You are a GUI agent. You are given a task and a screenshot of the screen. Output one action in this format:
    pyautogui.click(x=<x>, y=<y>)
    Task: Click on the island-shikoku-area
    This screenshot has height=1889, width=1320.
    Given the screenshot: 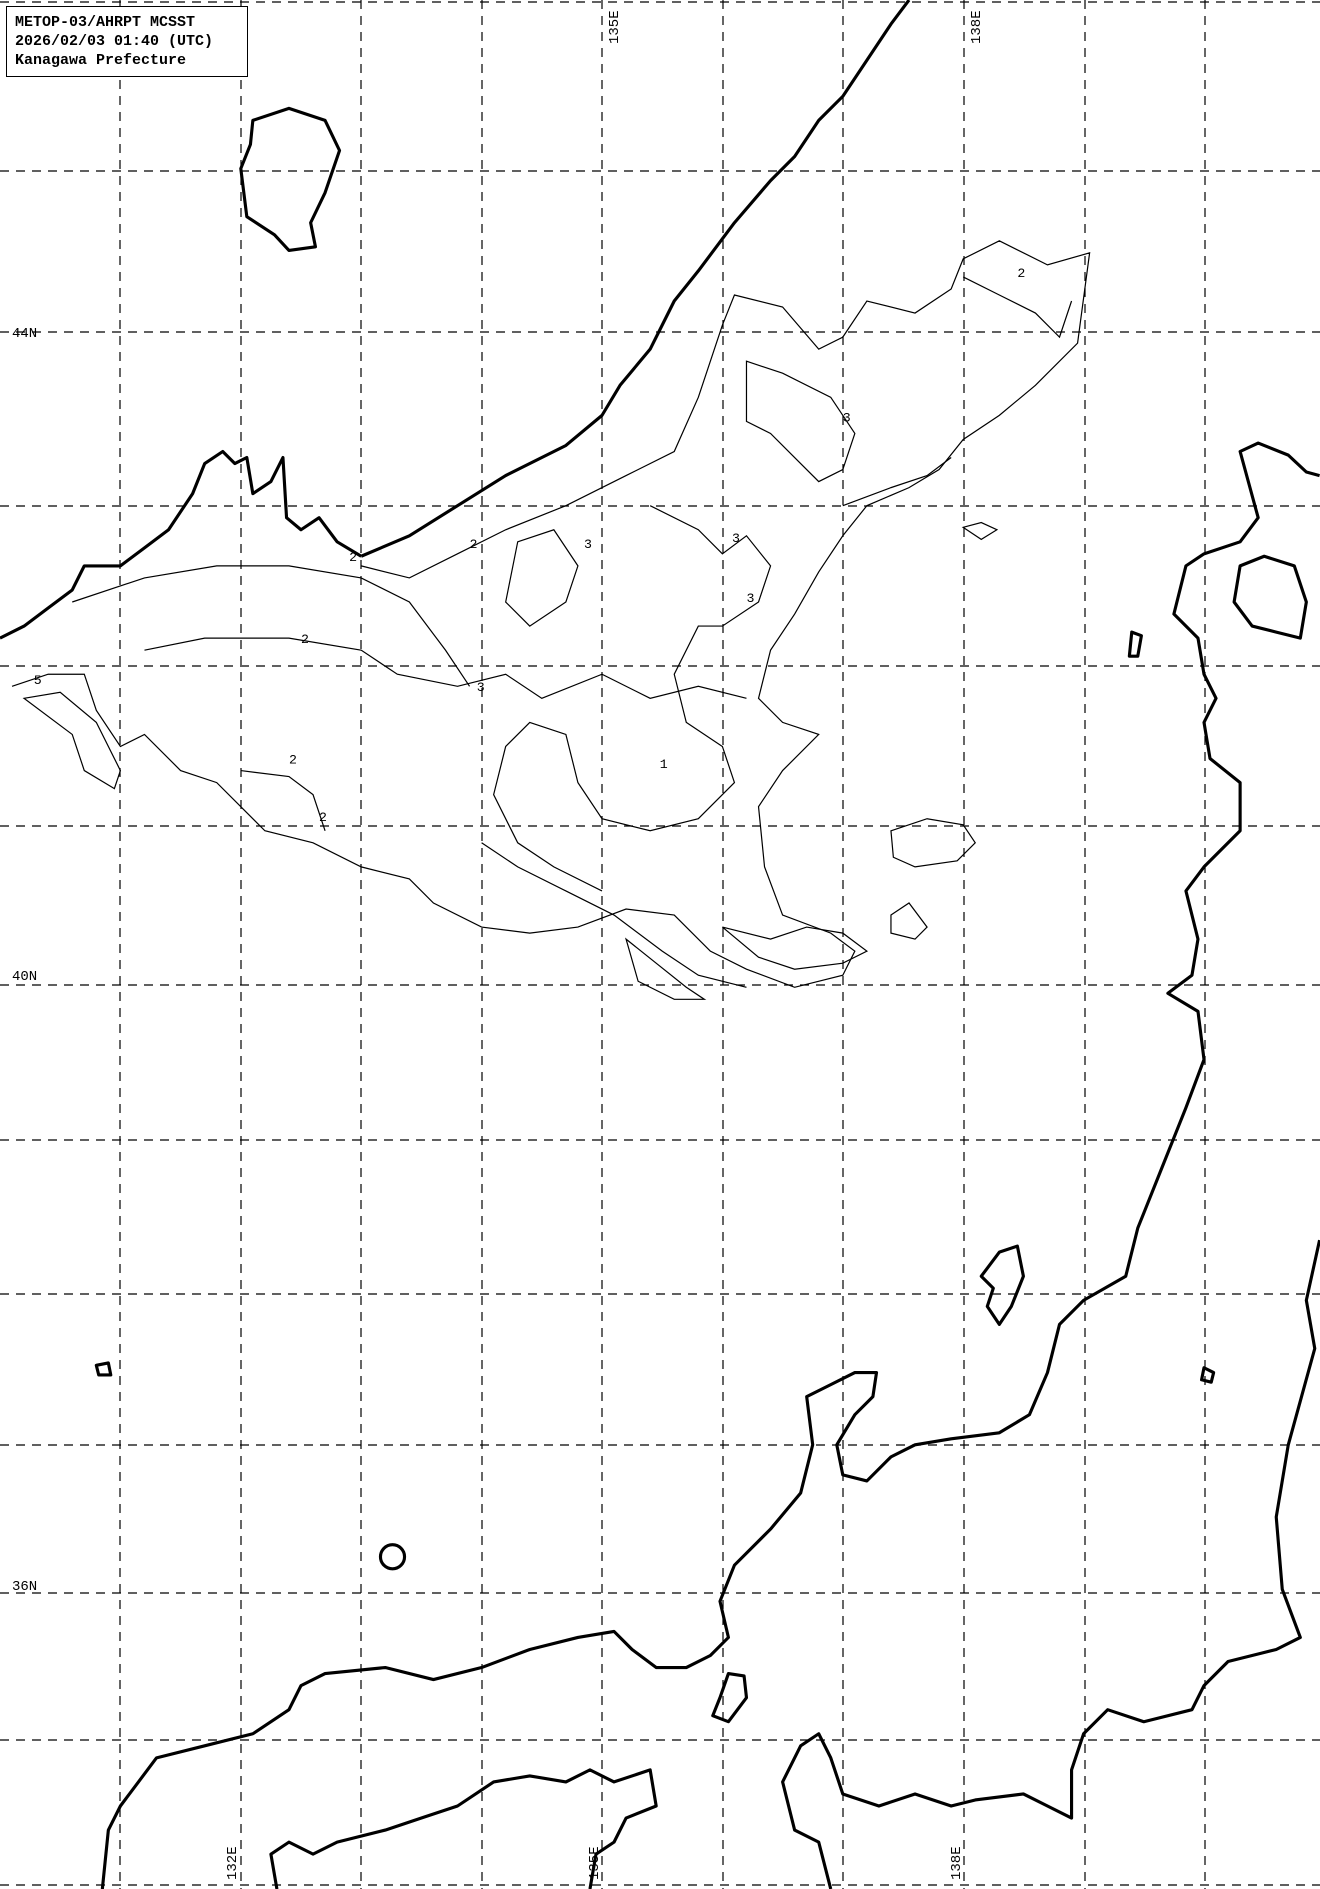 What is the action you would take?
    pyautogui.click(x=463, y=1828)
    